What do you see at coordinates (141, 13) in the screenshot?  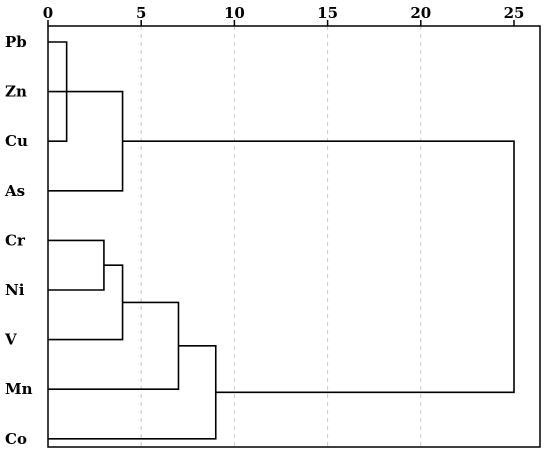 I see `x-tick-label-5: 5` at bounding box center [141, 13].